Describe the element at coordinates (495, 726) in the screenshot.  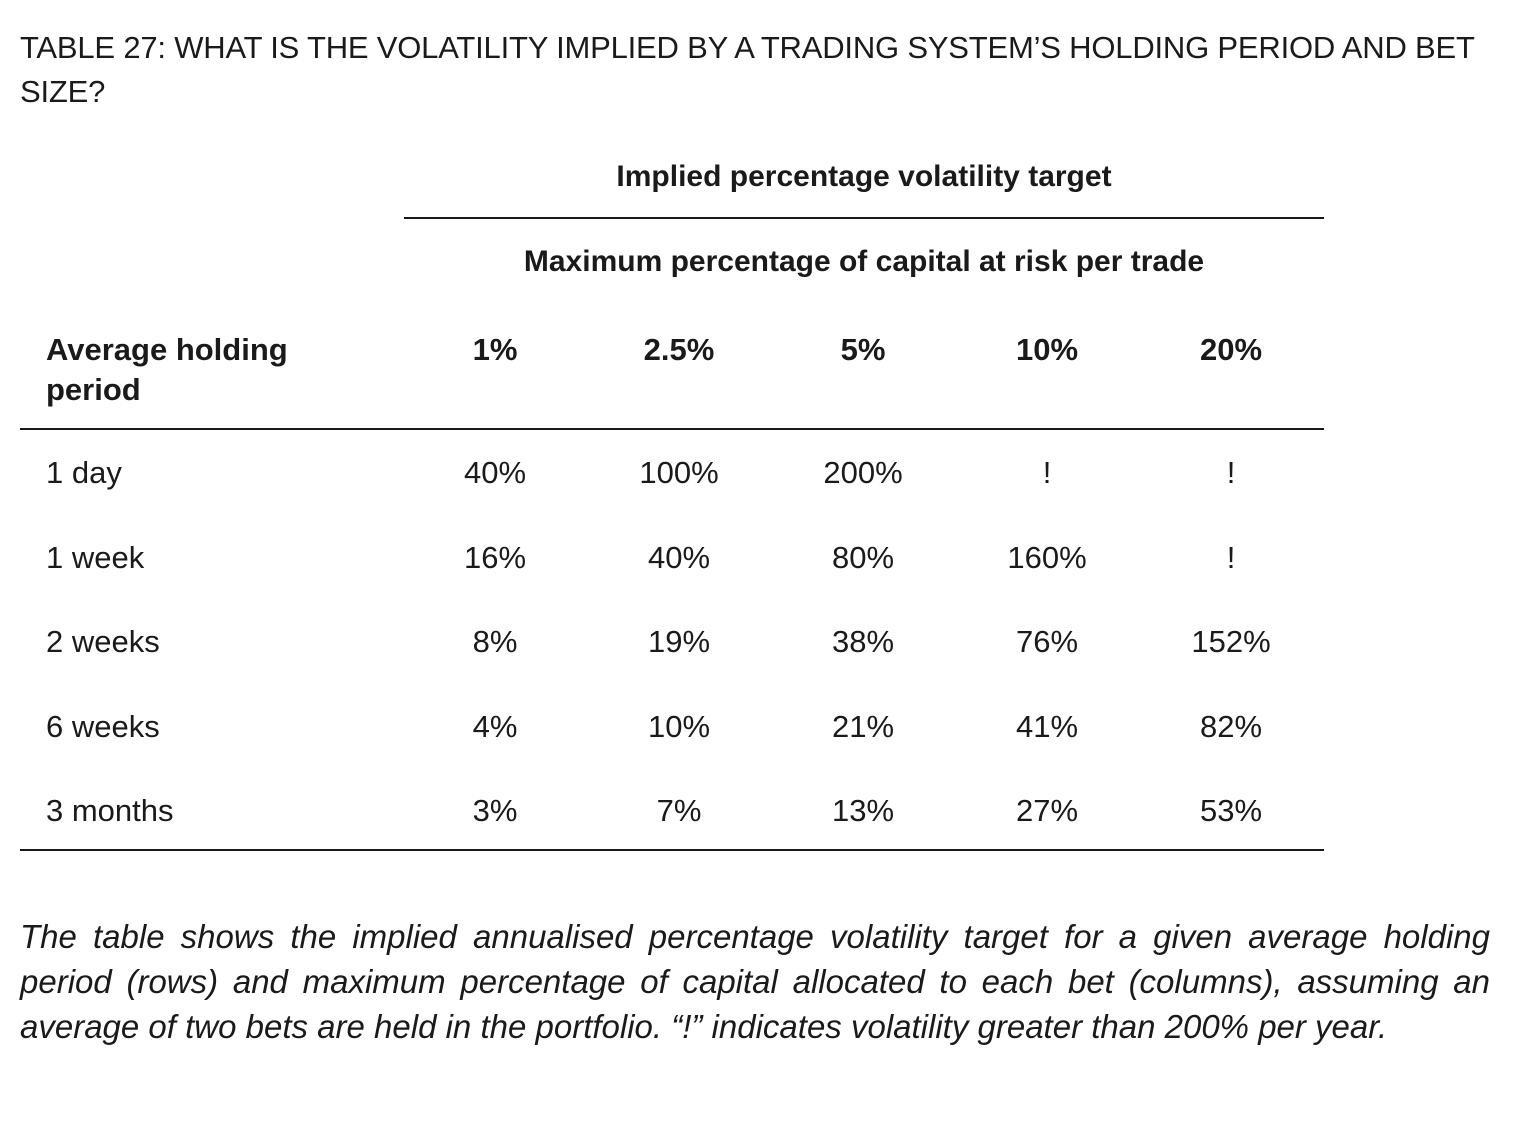
I see `table-cell: 4%` at that location.